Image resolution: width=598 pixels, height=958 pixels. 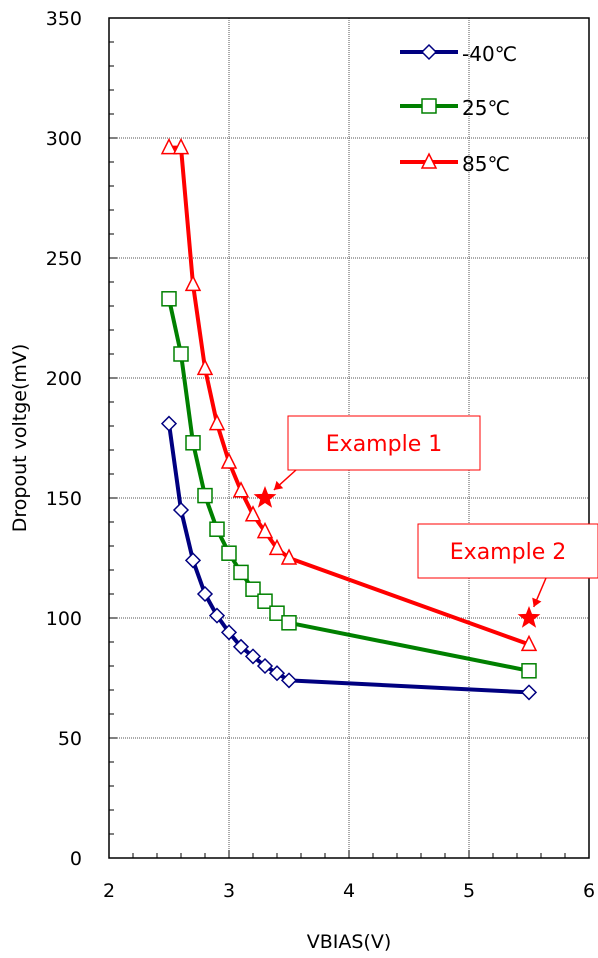 I want to click on x-tick-label: 6, so click(x=589, y=891).